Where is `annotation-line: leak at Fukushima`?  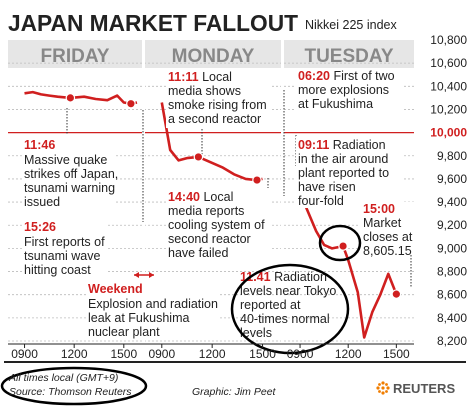 annotation-line: leak at Fukushima is located at coordinates (138, 318).